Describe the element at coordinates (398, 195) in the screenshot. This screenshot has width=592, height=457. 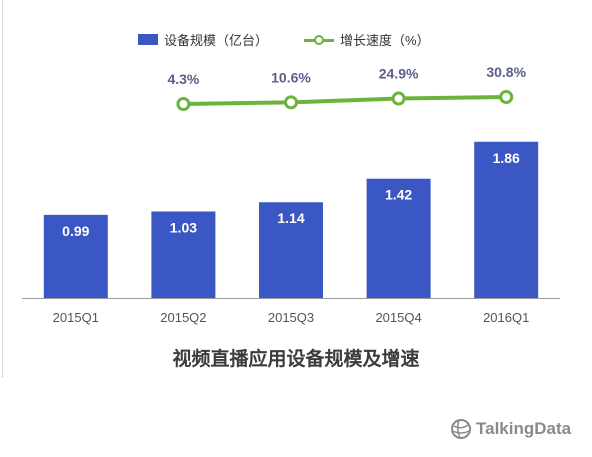
I see `bar-value-label: 1.42` at that location.